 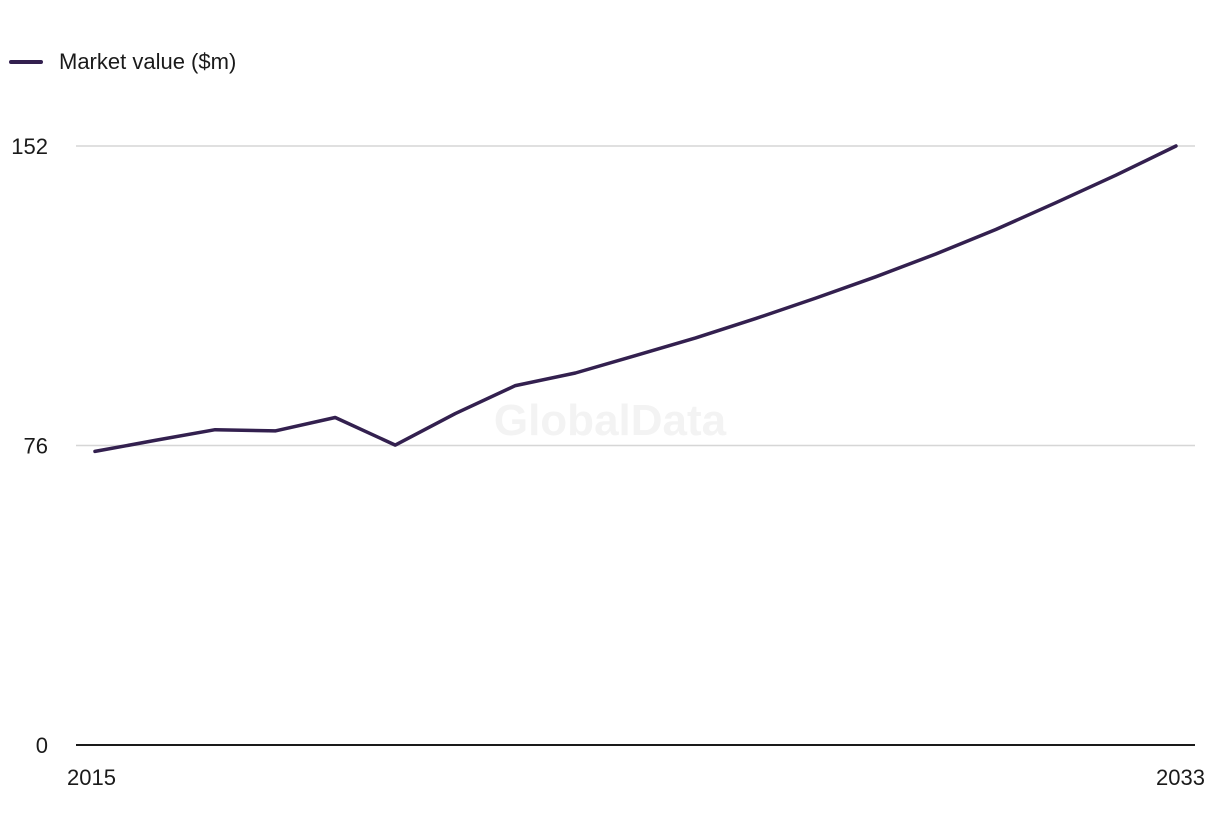 What do you see at coordinates (95, 451) in the screenshot?
I see `data-point-2015` at bounding box center [95, 451].